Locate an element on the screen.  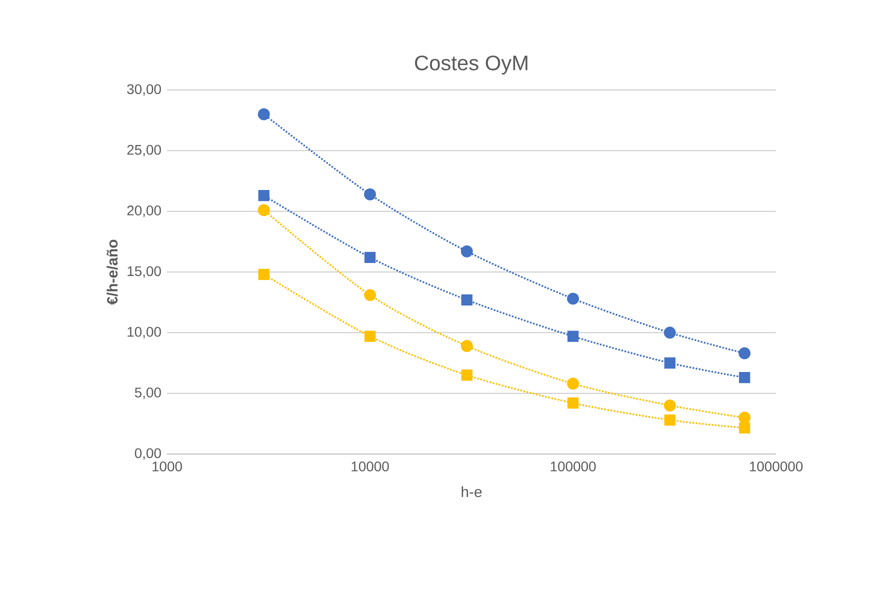
x-tick-label: 1000 is located at coordinates (167, 466).